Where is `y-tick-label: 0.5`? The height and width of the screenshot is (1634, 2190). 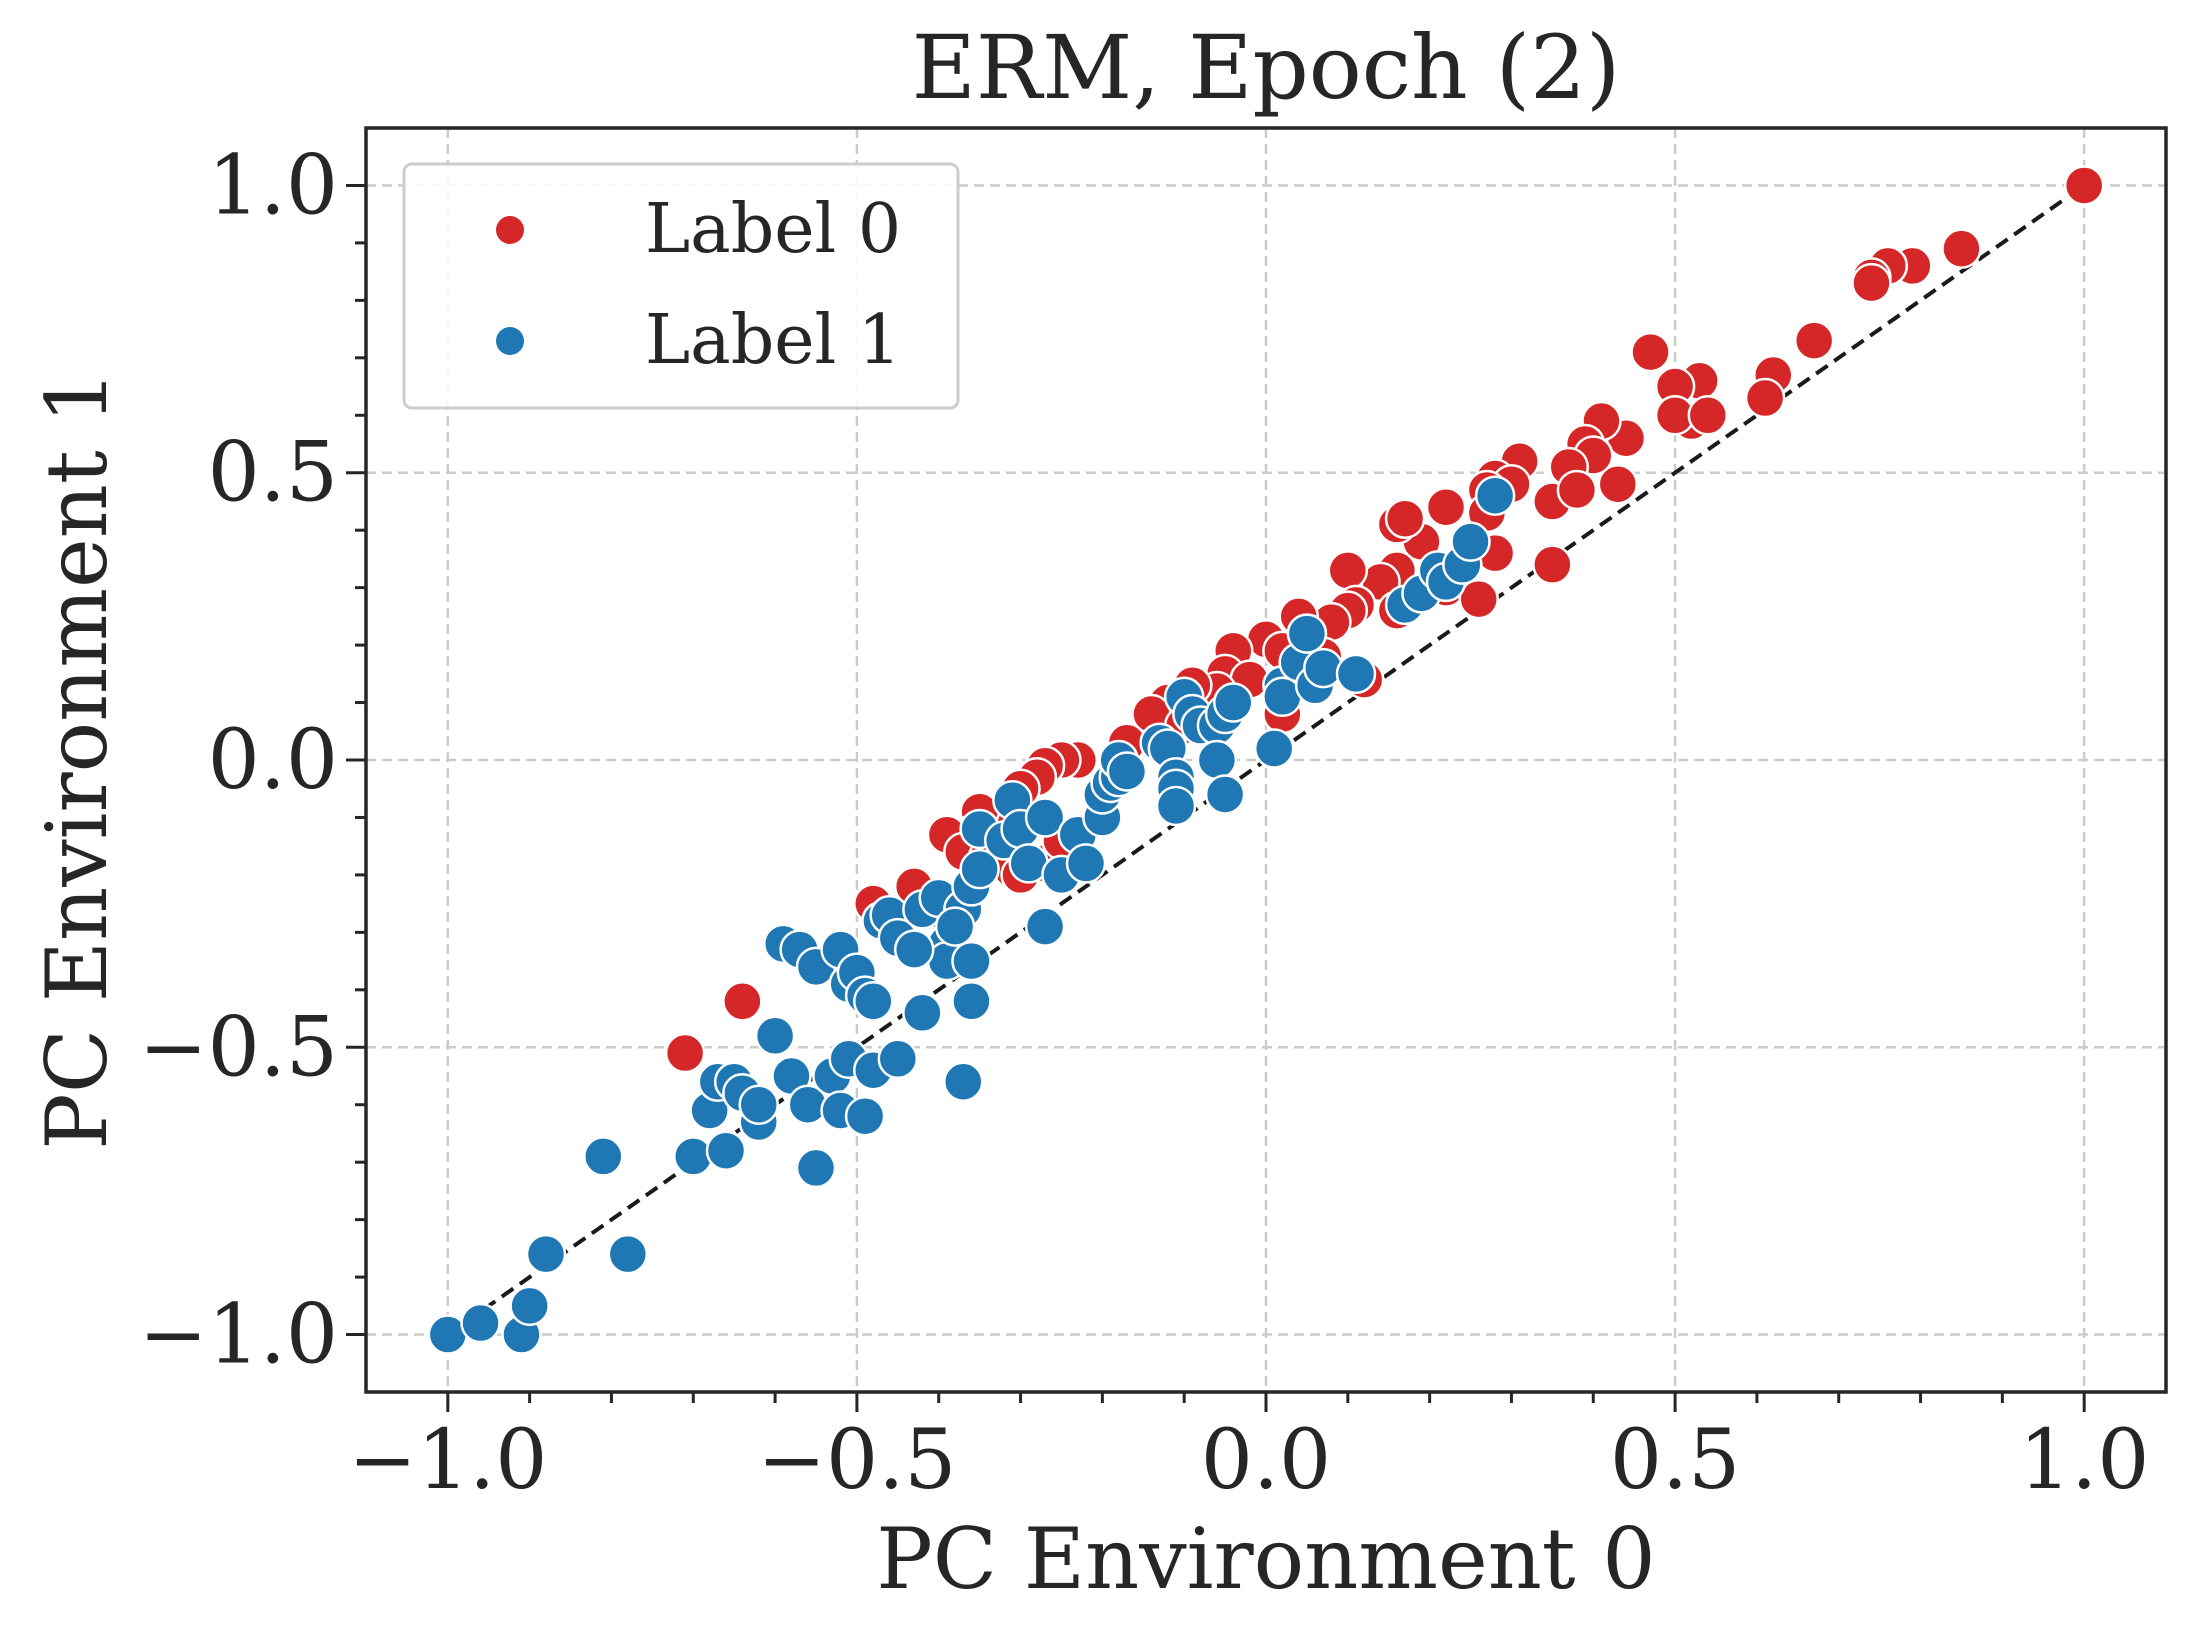 y-tick-label: 0.5 is located at coordinates (273, 473).